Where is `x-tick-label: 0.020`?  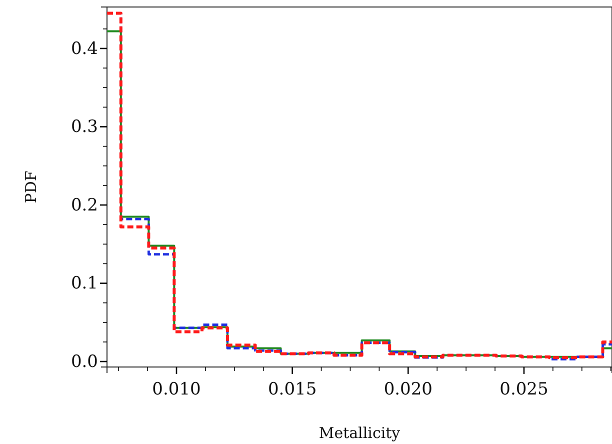
x-tick-label: 0.020 is located at coordinates (408, 390).